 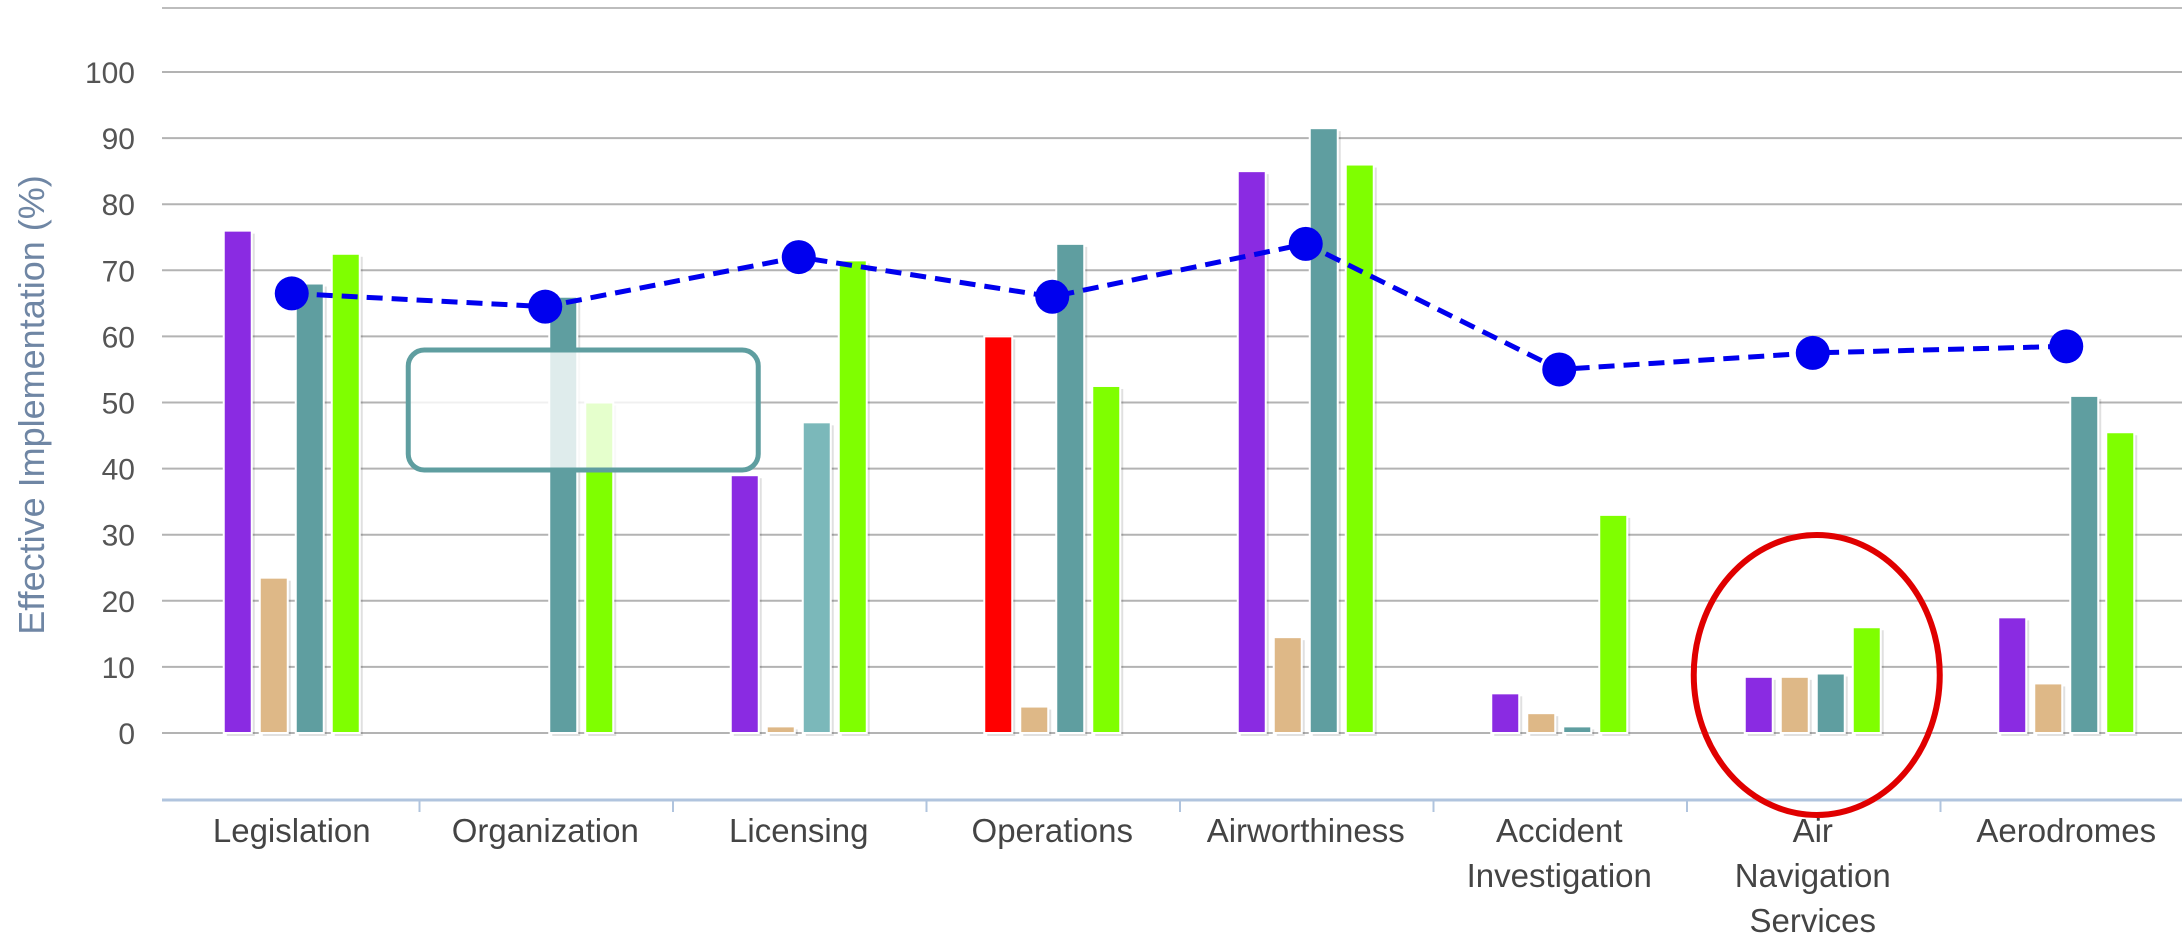 What do you see at coordinates (118, 602) in the screenshot?
I see `y-tick-label: 20` at bounding box center [118, 602].